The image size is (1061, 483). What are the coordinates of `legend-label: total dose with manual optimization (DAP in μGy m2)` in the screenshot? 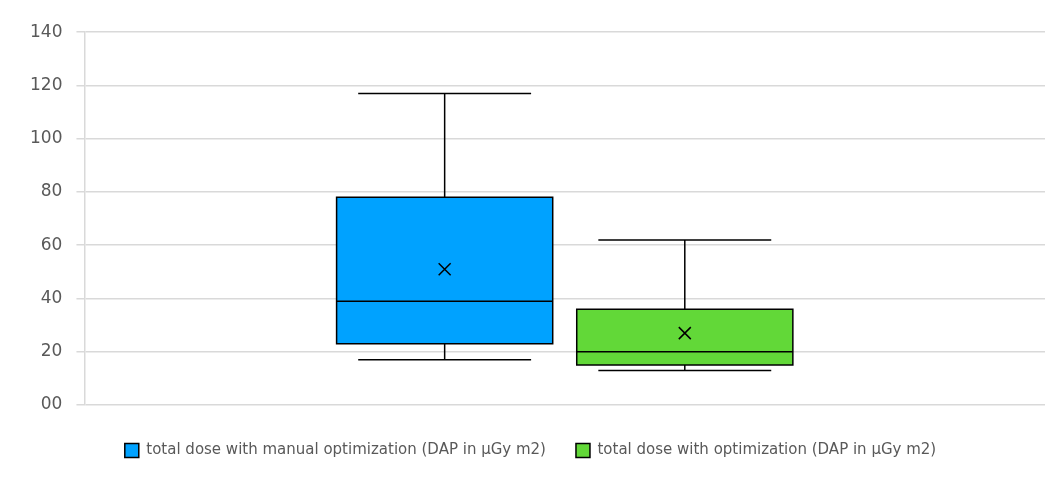 It's located at (346, 449).